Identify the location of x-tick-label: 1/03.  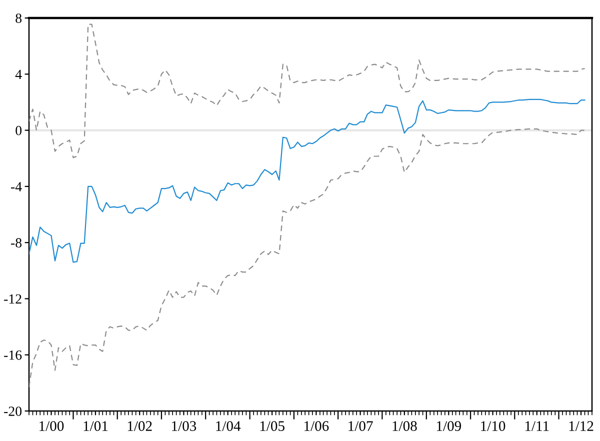
(184, 426).